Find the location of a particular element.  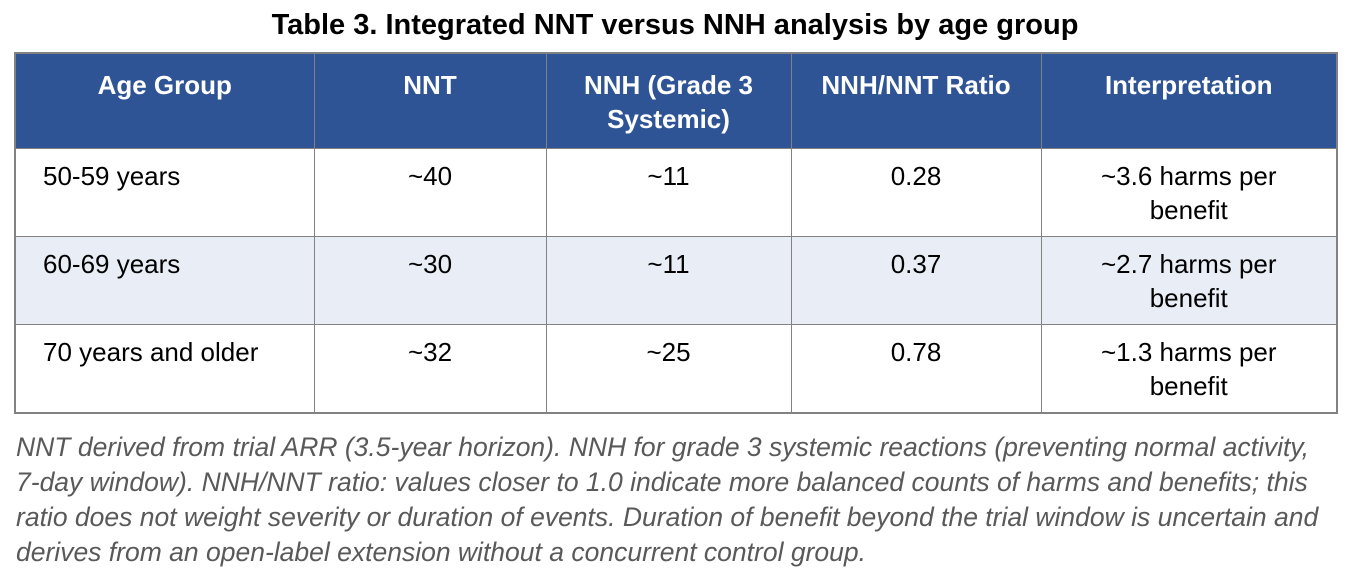

column-header-nnt: NNT is located at coordinates (430, 101).